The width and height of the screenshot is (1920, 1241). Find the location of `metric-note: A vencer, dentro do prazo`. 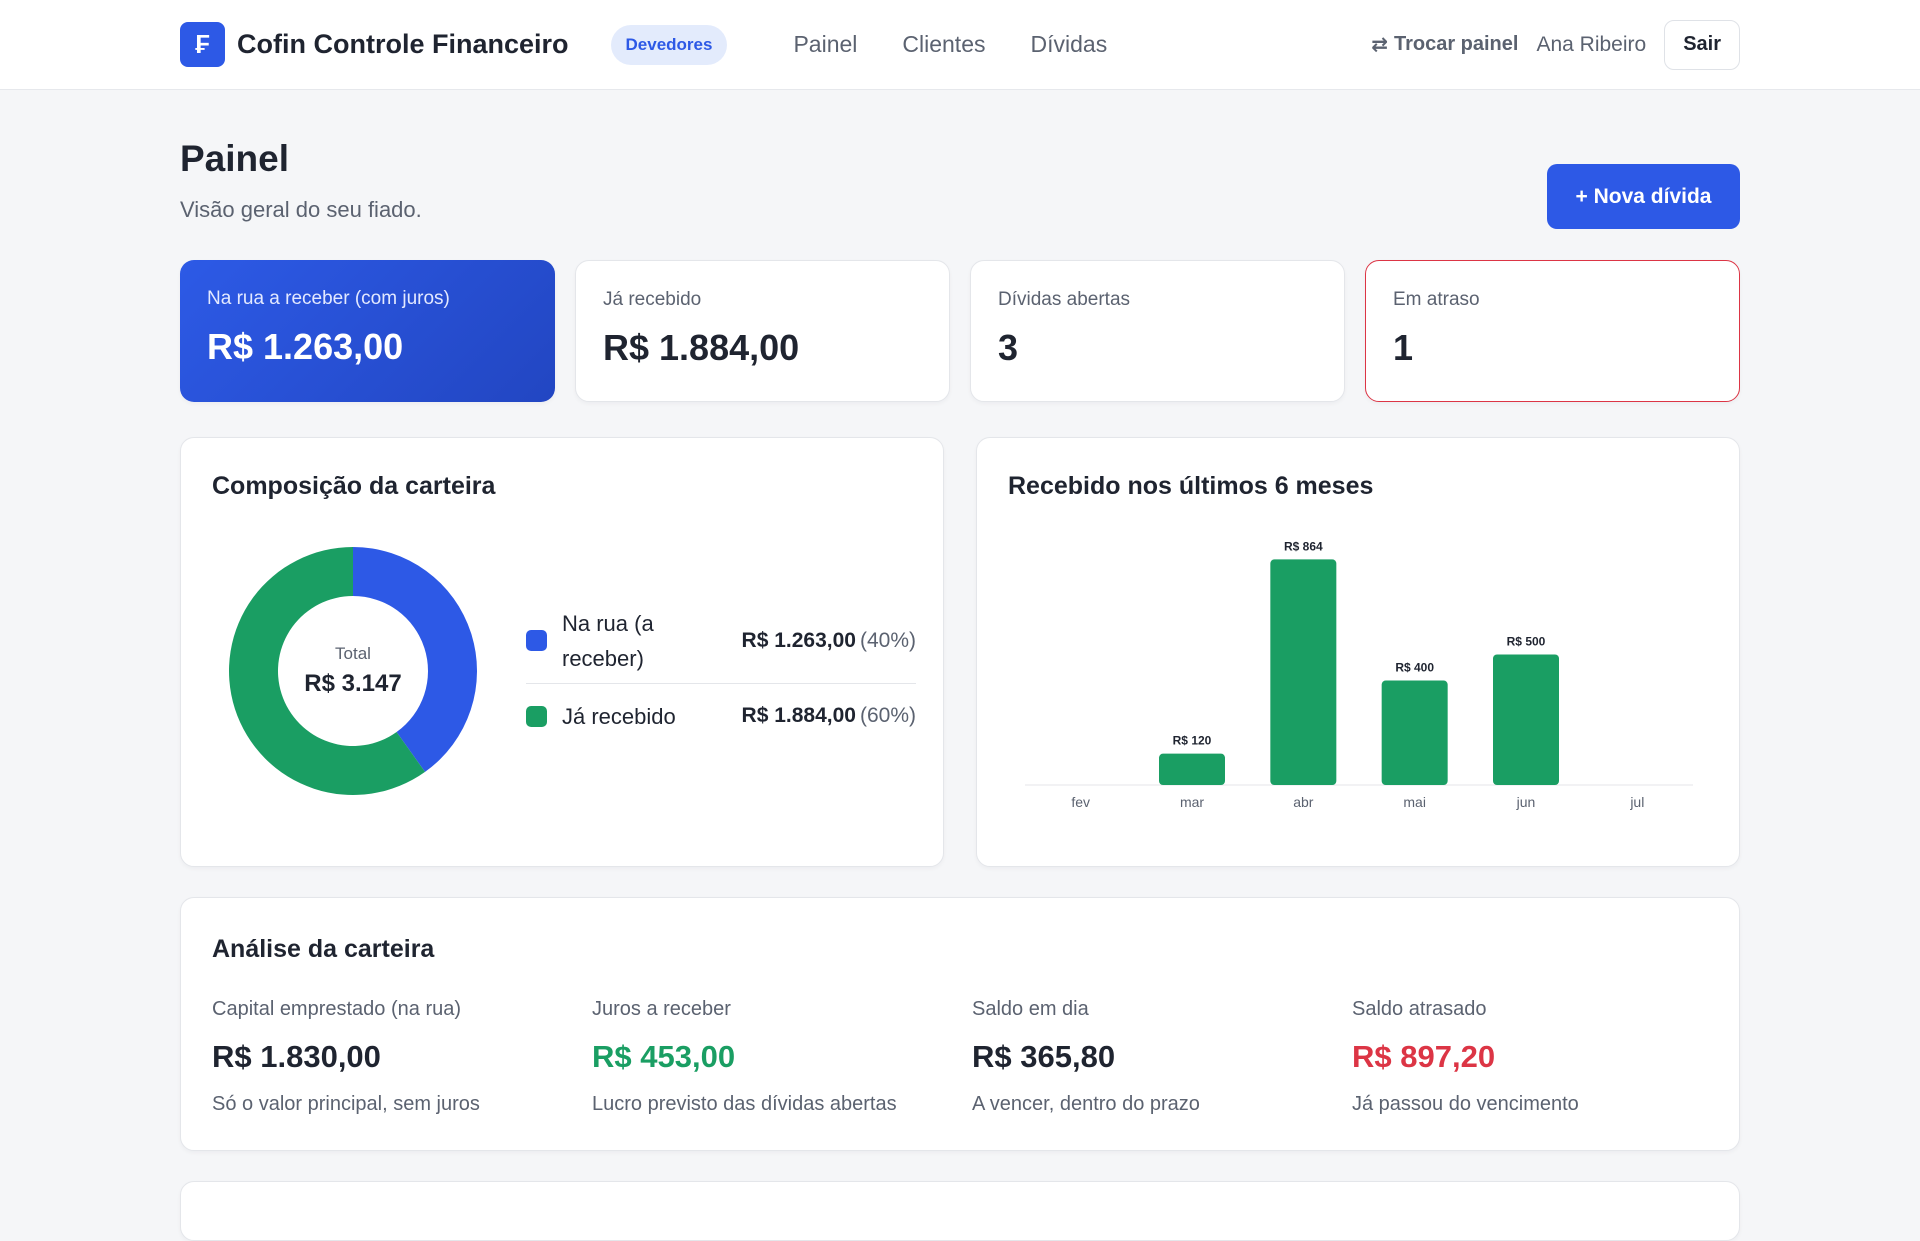

metric-note: A vencer, dentro do prazo is located at coordinates (1086, 1104).